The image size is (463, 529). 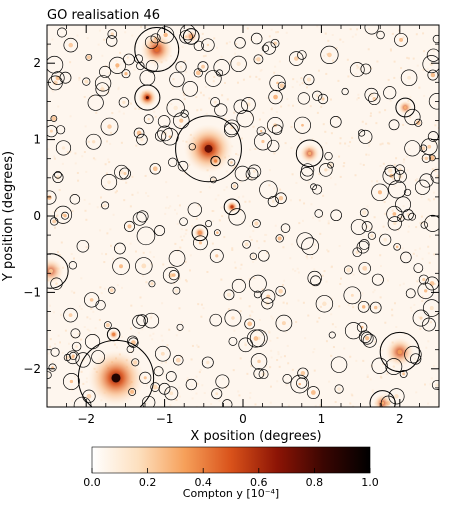 What do you see at coordinates (32, 292) in the screenshot?
I see `y-tick-label: −1` at bounding box center [32, 292].